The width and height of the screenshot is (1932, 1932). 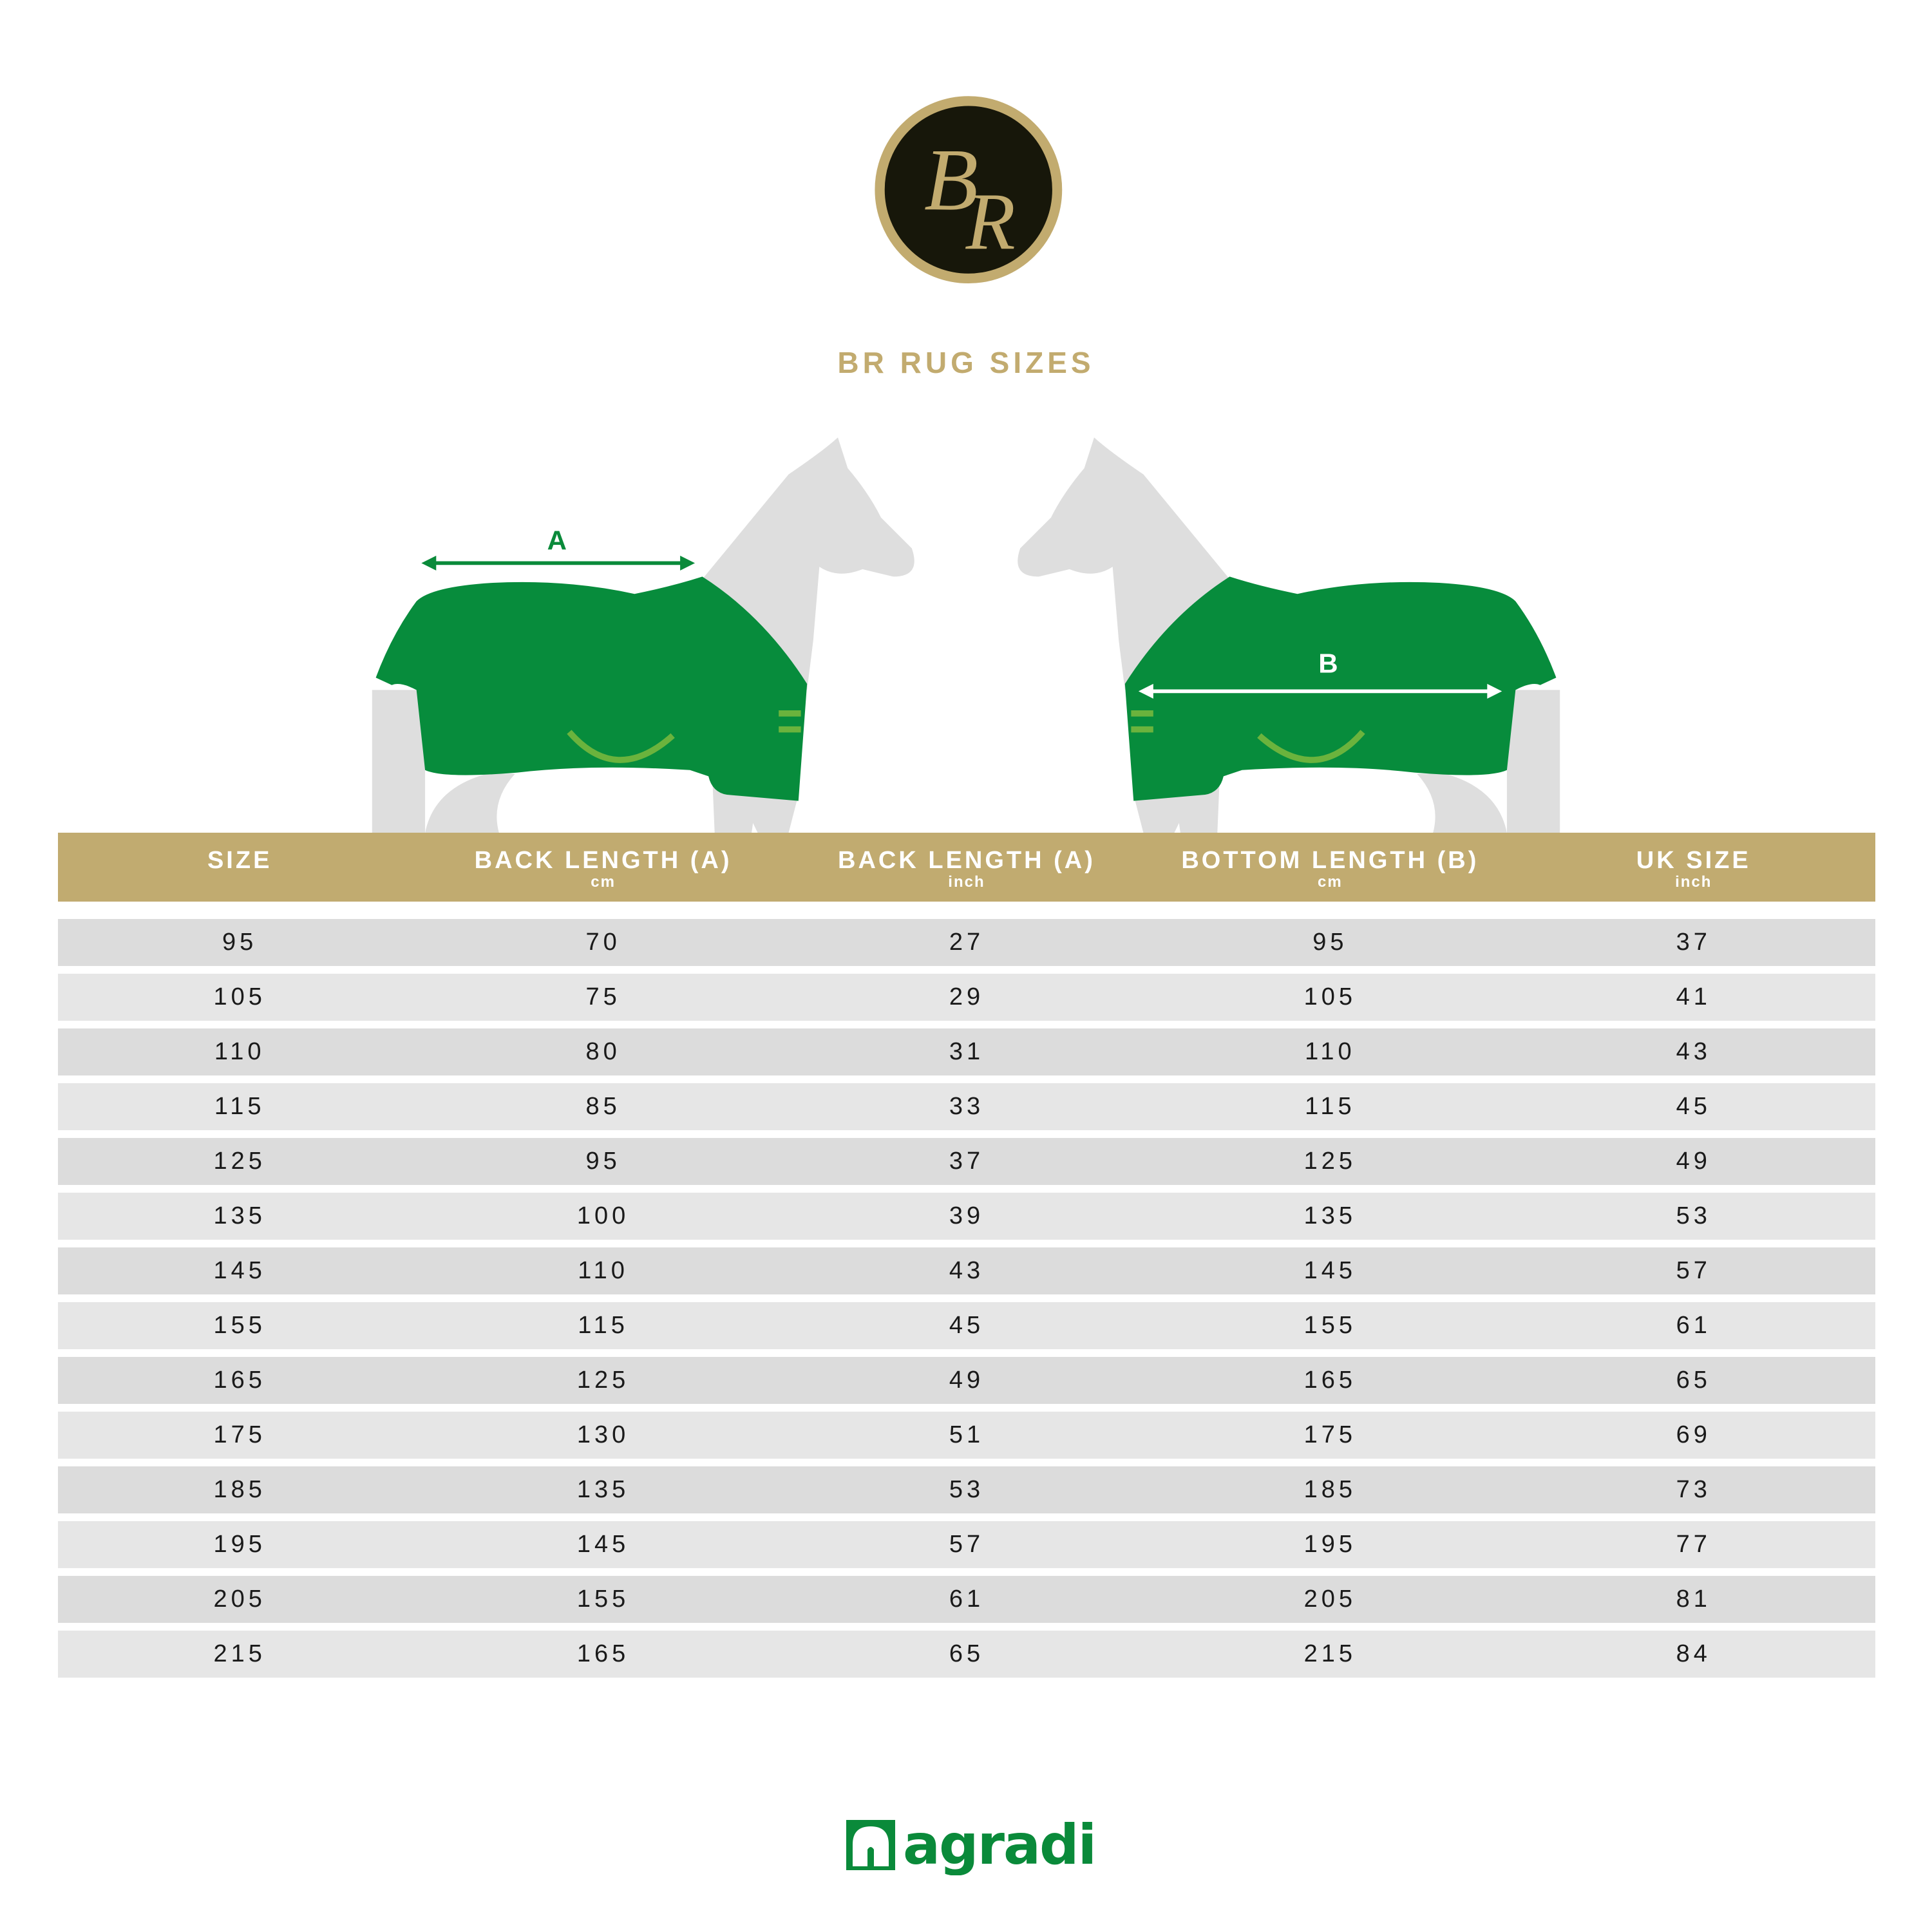 I want to click on agradi-logo: agradi, so click(x=972, y=1844).